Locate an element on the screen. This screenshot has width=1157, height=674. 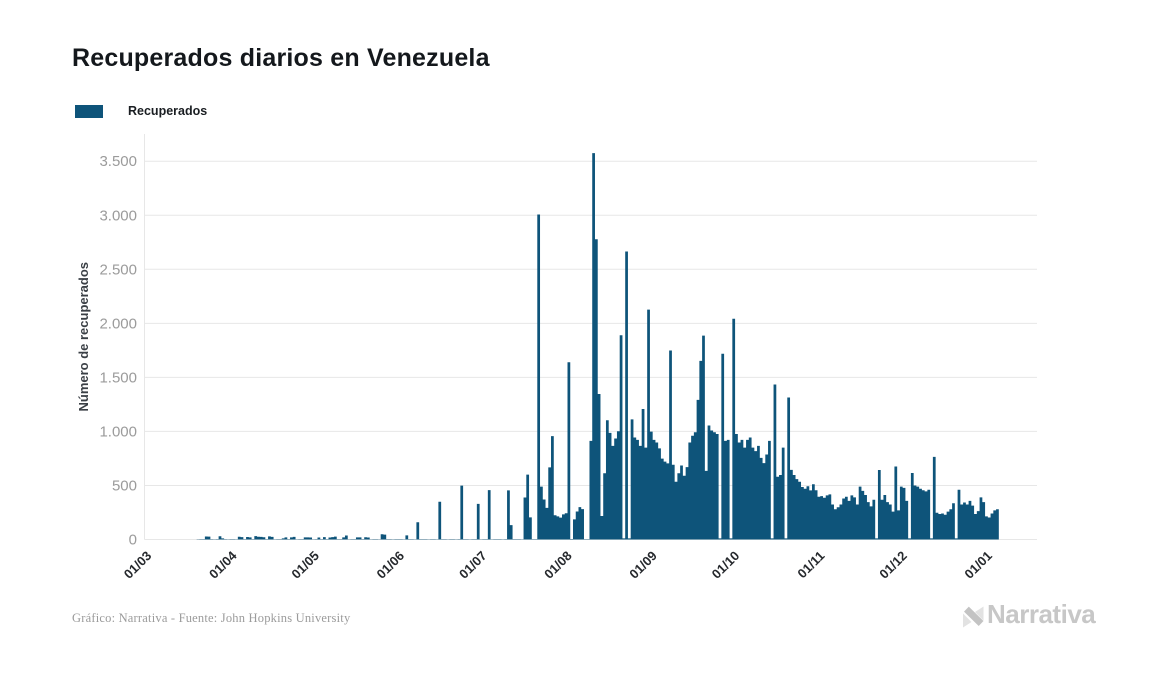
y-axis-tick-label: 3.500 is located at coordinates (118, 161).